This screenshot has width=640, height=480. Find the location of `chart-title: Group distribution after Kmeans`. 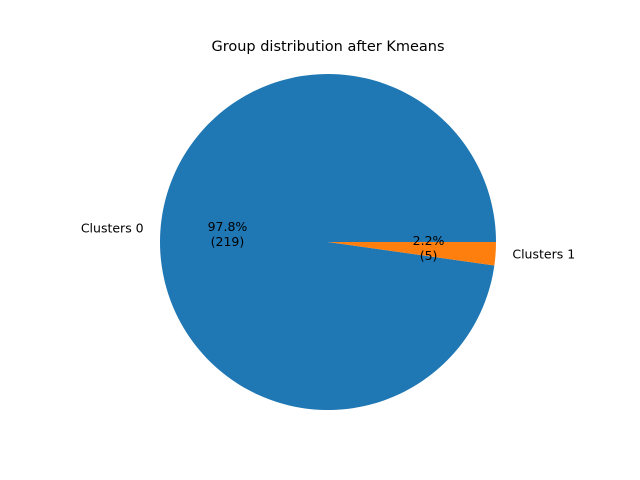

chart-title: Group distribution after Kmeans is located at coordinates (327, 47).